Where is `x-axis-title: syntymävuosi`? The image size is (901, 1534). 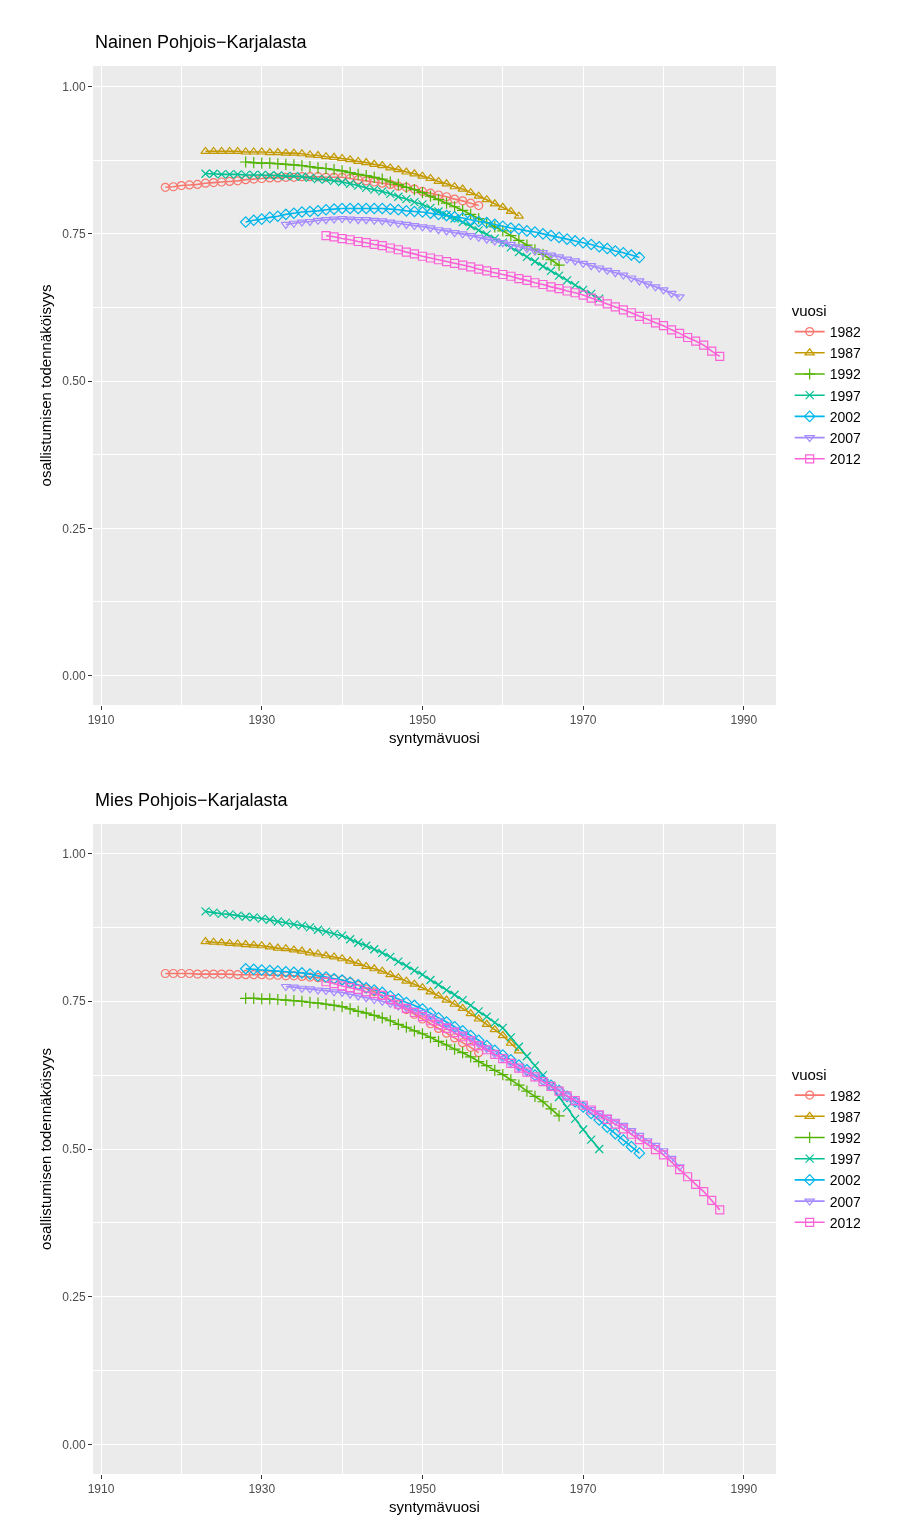
x-axis-title: syntymävuosi is located at coordinates (434, 738).